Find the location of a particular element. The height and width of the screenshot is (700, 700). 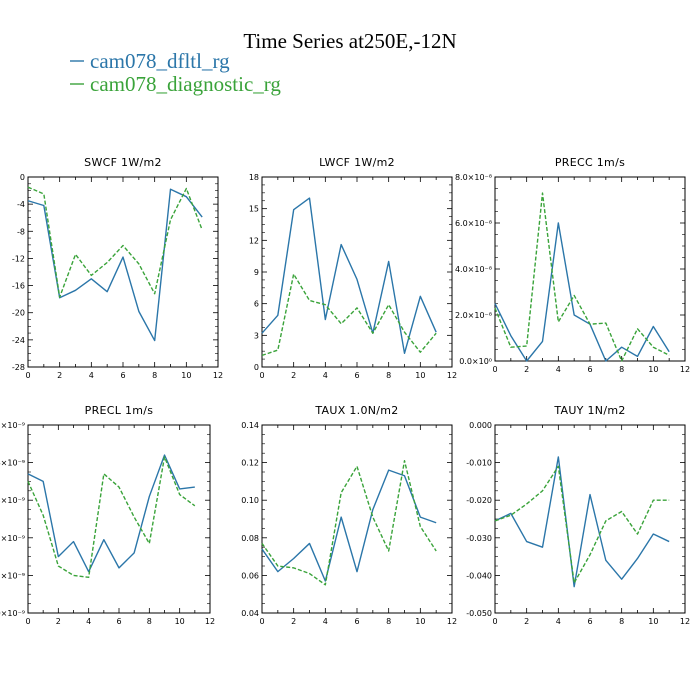

y-tick-label: 0.08 is located at coordinates (250, 538).